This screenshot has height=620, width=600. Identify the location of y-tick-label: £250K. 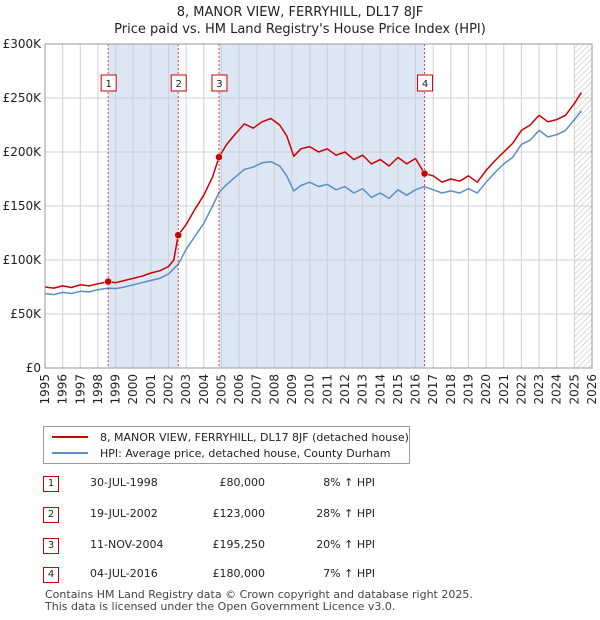
(23, 98).